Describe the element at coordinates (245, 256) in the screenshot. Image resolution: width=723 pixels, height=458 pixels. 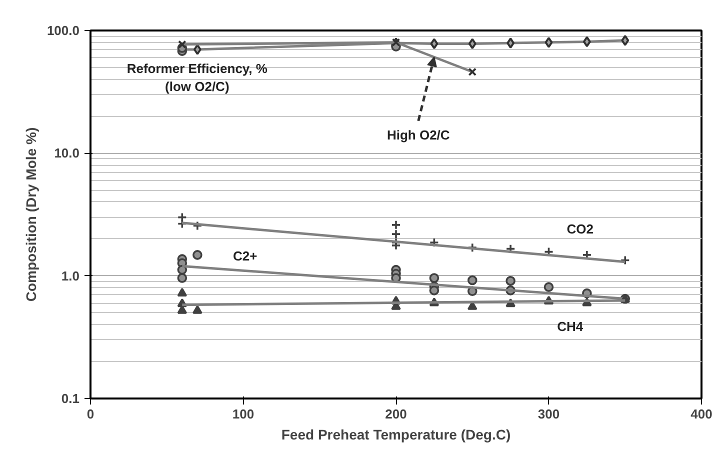
I see `series-label: C2+` at that location.